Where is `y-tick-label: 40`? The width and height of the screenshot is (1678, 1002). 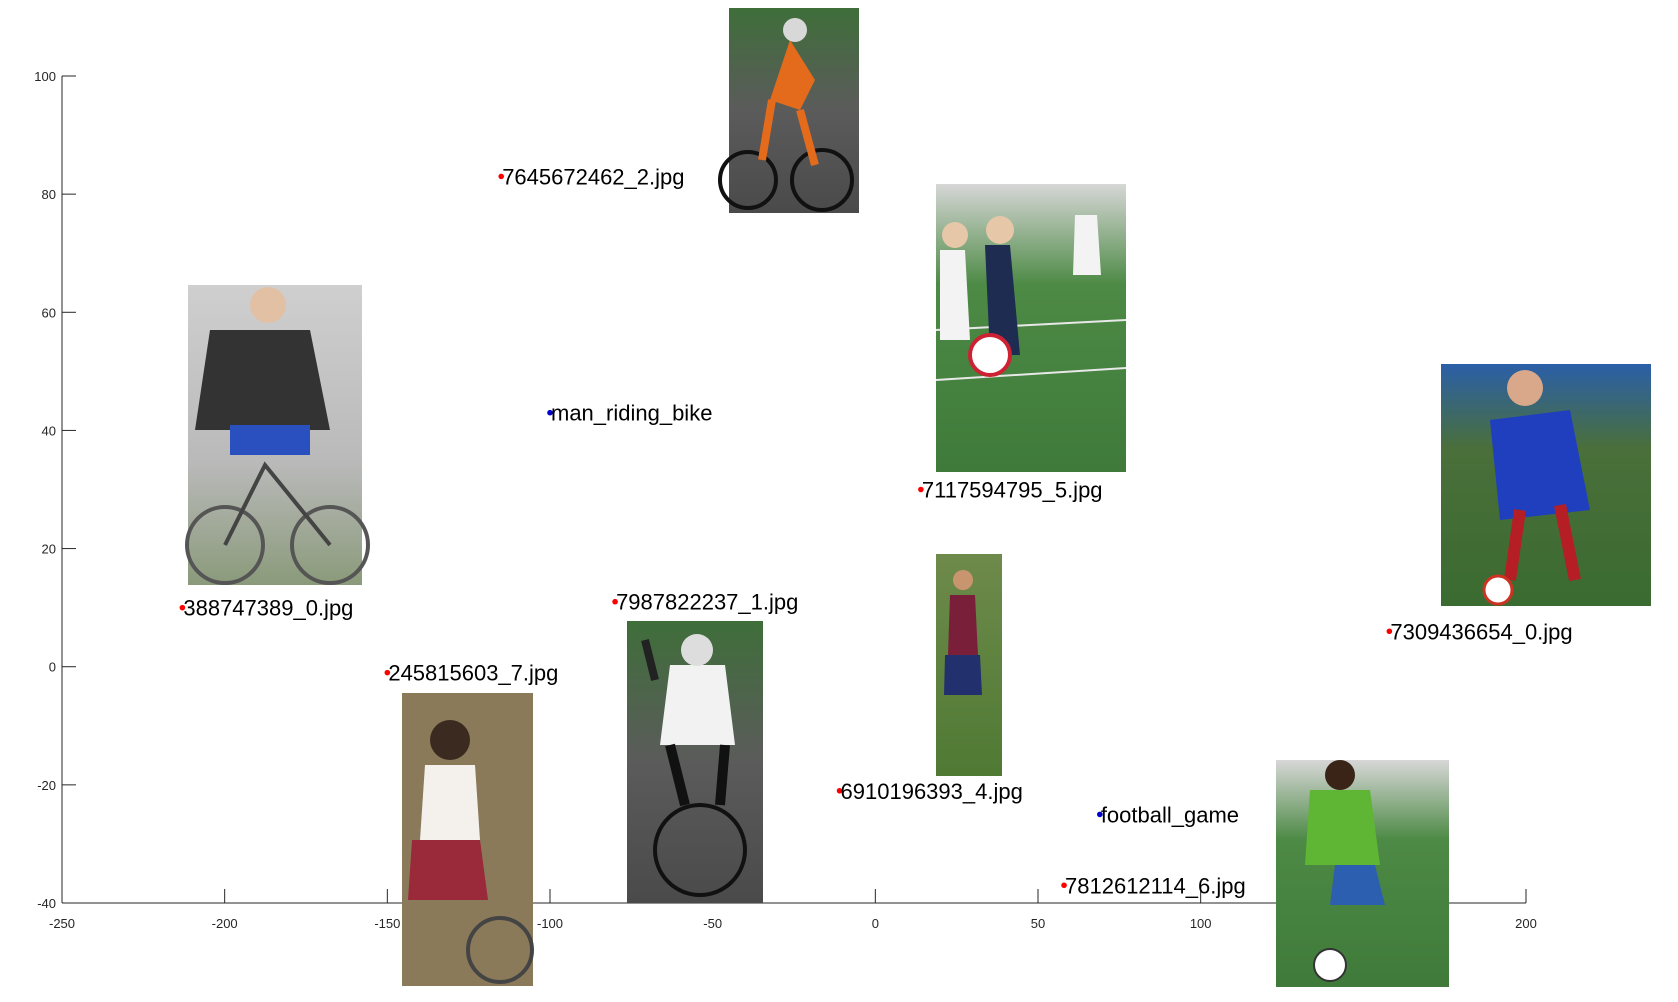
y-tick-label: 40 is located at coordinates (49, 430).